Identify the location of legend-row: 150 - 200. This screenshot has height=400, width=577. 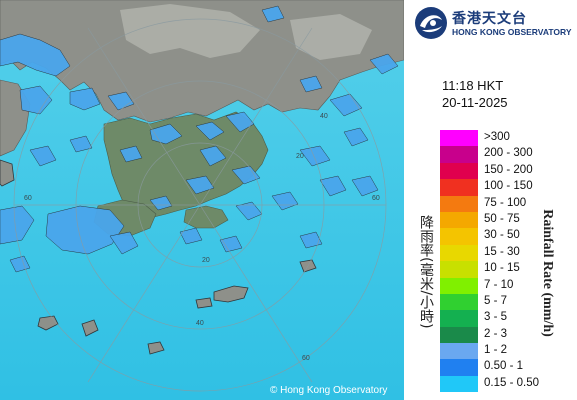
(505, 171).